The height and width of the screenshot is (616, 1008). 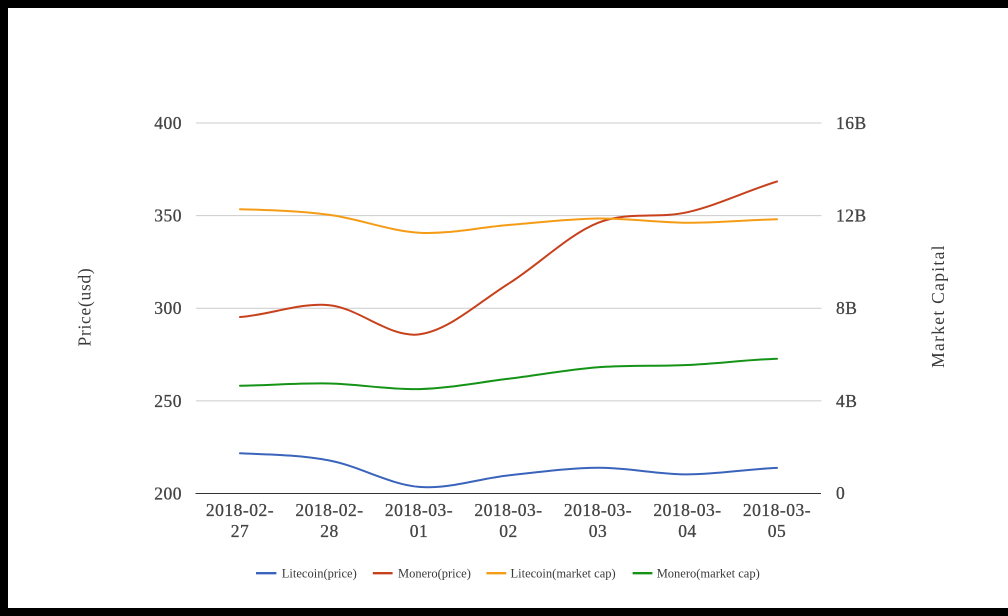 What do you see at coordinates (168, 308) in the screenshot?
I see `svg-text: 300` at bounding box center [168, 308].